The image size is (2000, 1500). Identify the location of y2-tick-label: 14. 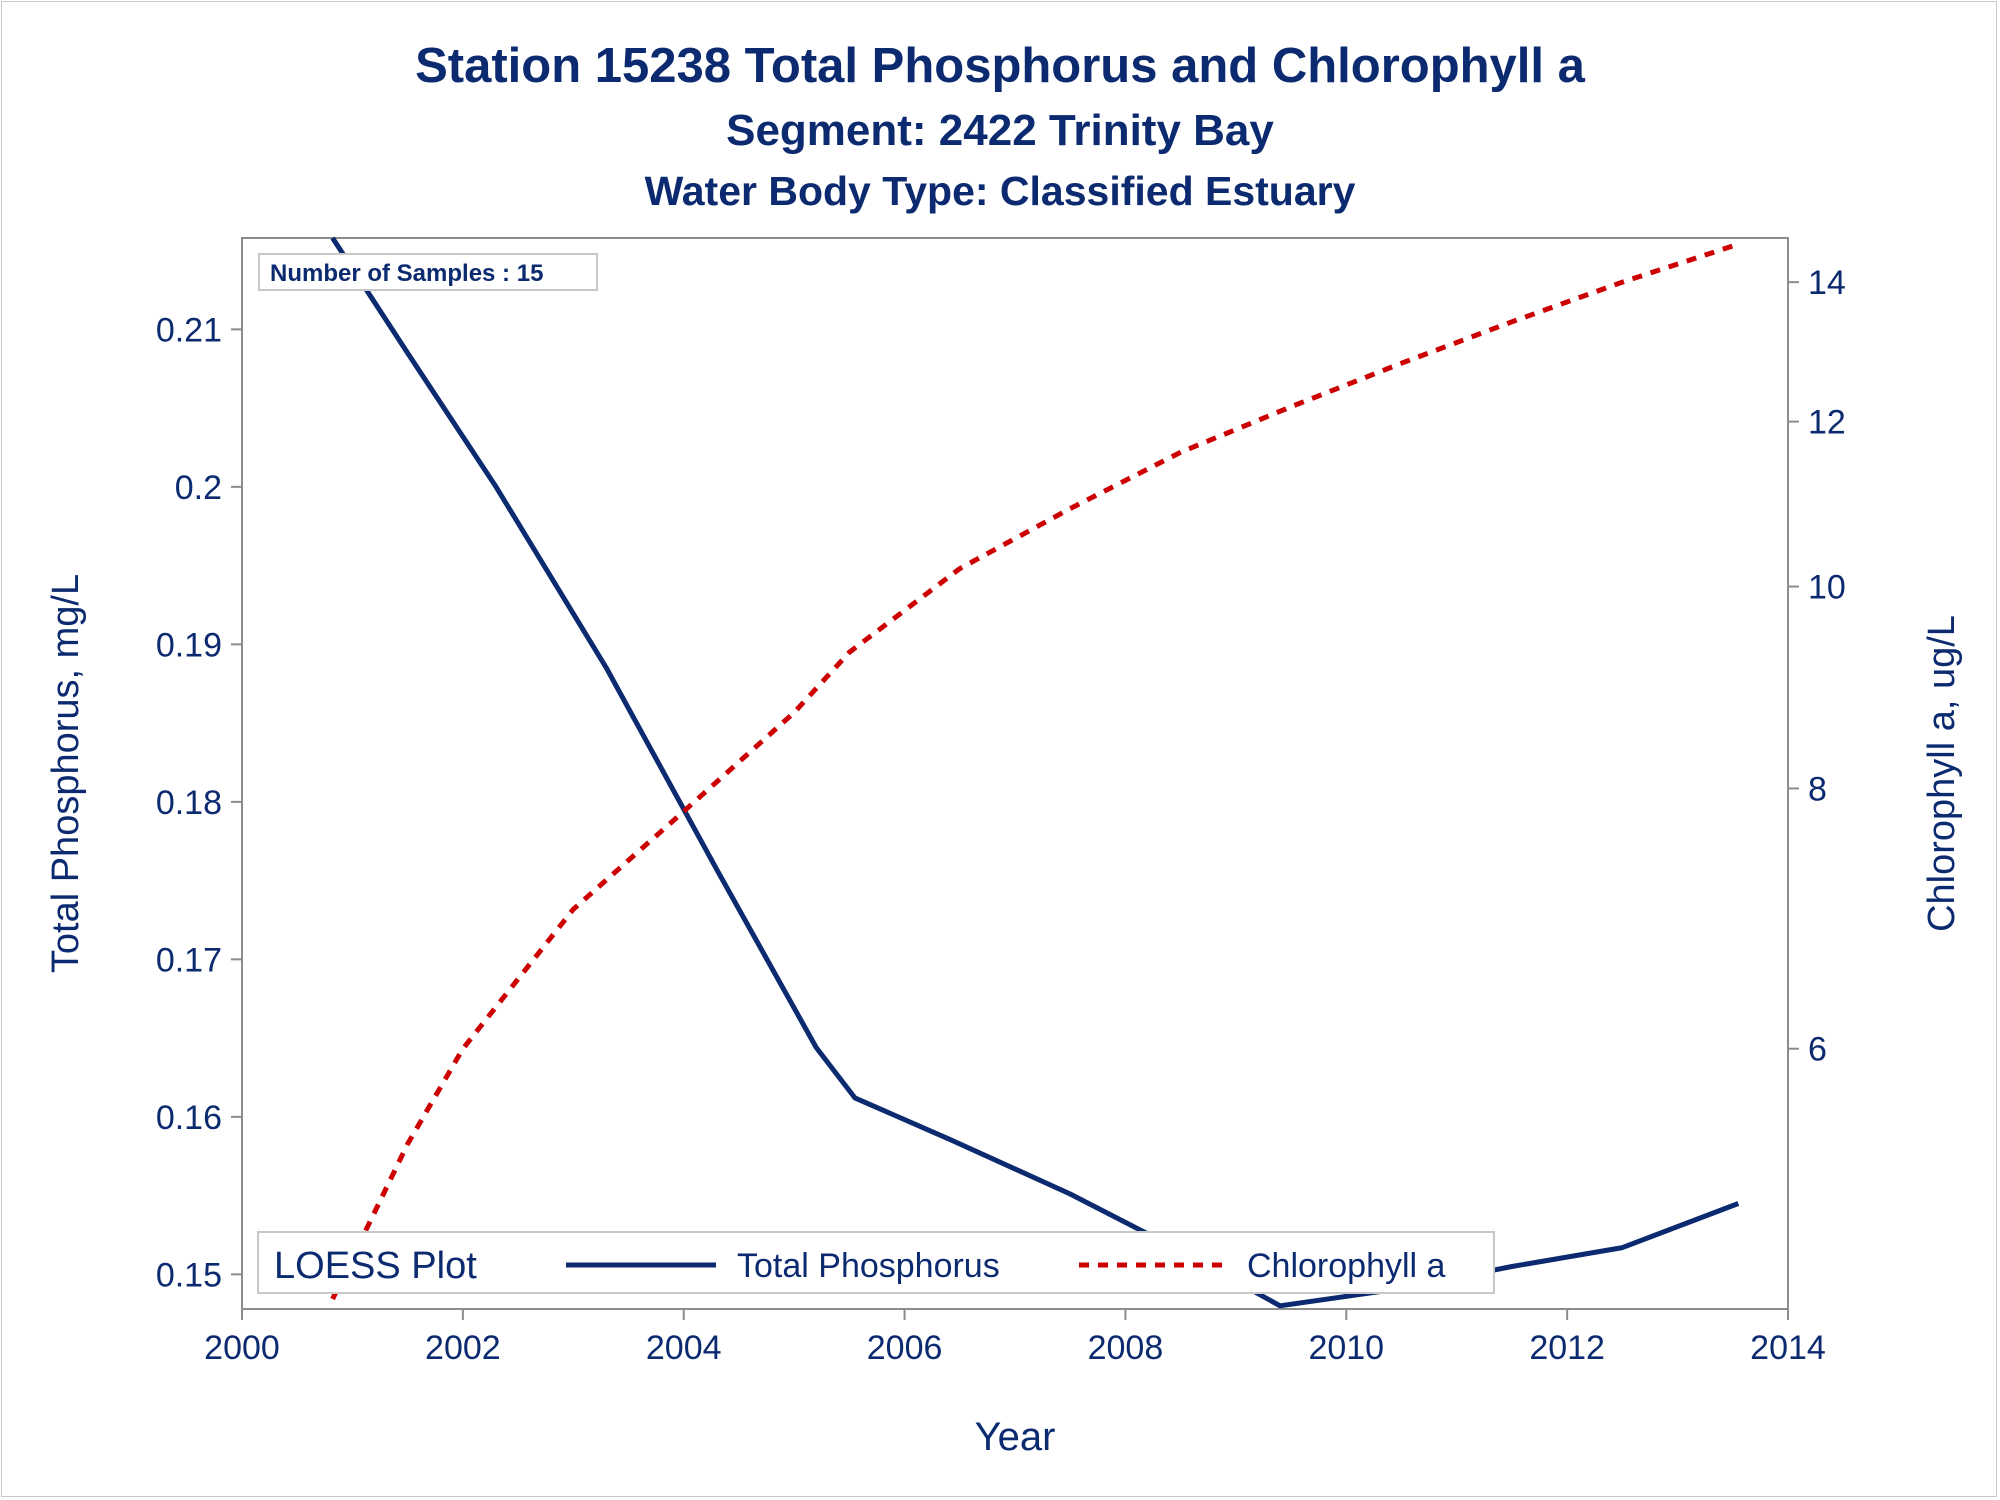
(1827, 283).